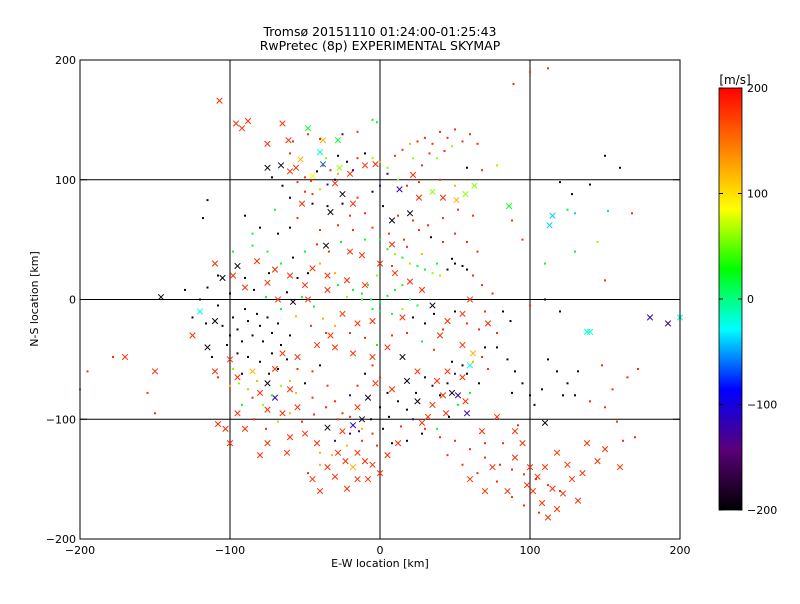 The image size is (800, 604). What do you see at coordinates (680, 550) in the screenshot?
I see `x-tick-label: 200` at bounding box center [680, 550].